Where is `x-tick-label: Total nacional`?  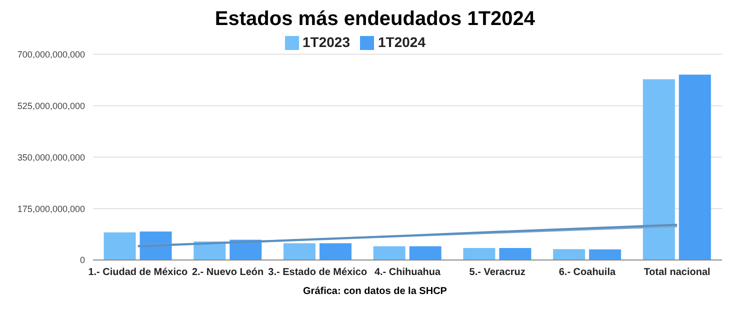 x-tick-label: Total nacional is located at coordinates (677, 272).